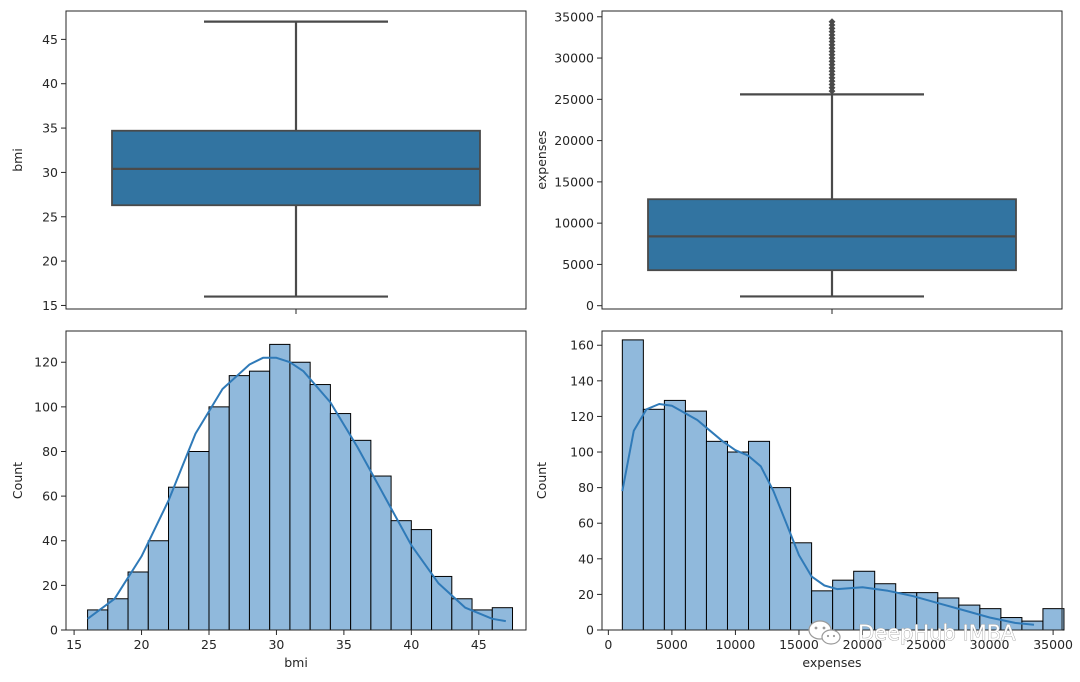 The image size is (1080, 682). Describe the element at coordinates (937, 633) in the screenshot. I see `watermark-text: DeepHub IMBA` at that location.